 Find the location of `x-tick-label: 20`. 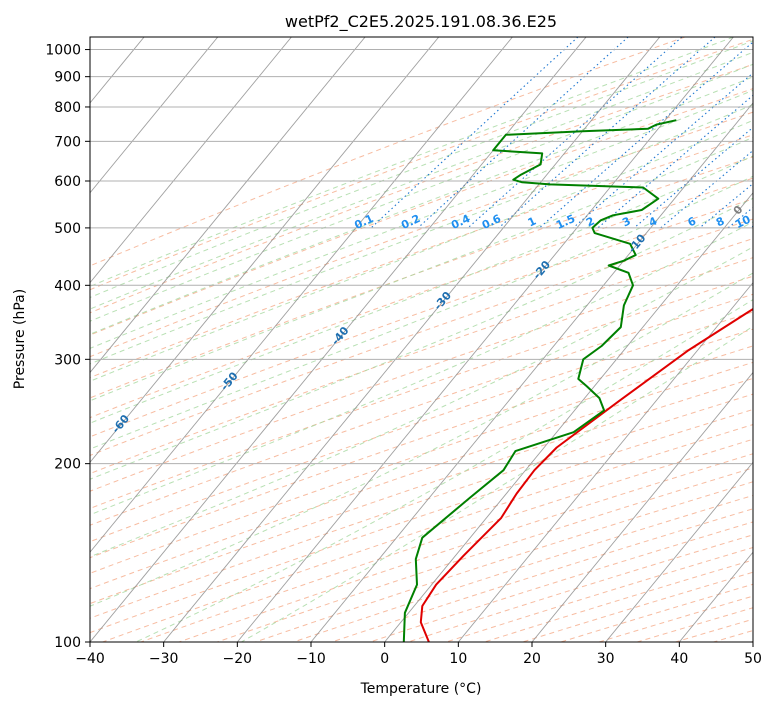

x-tick-label: 20 is located at coordinates (532, 659).